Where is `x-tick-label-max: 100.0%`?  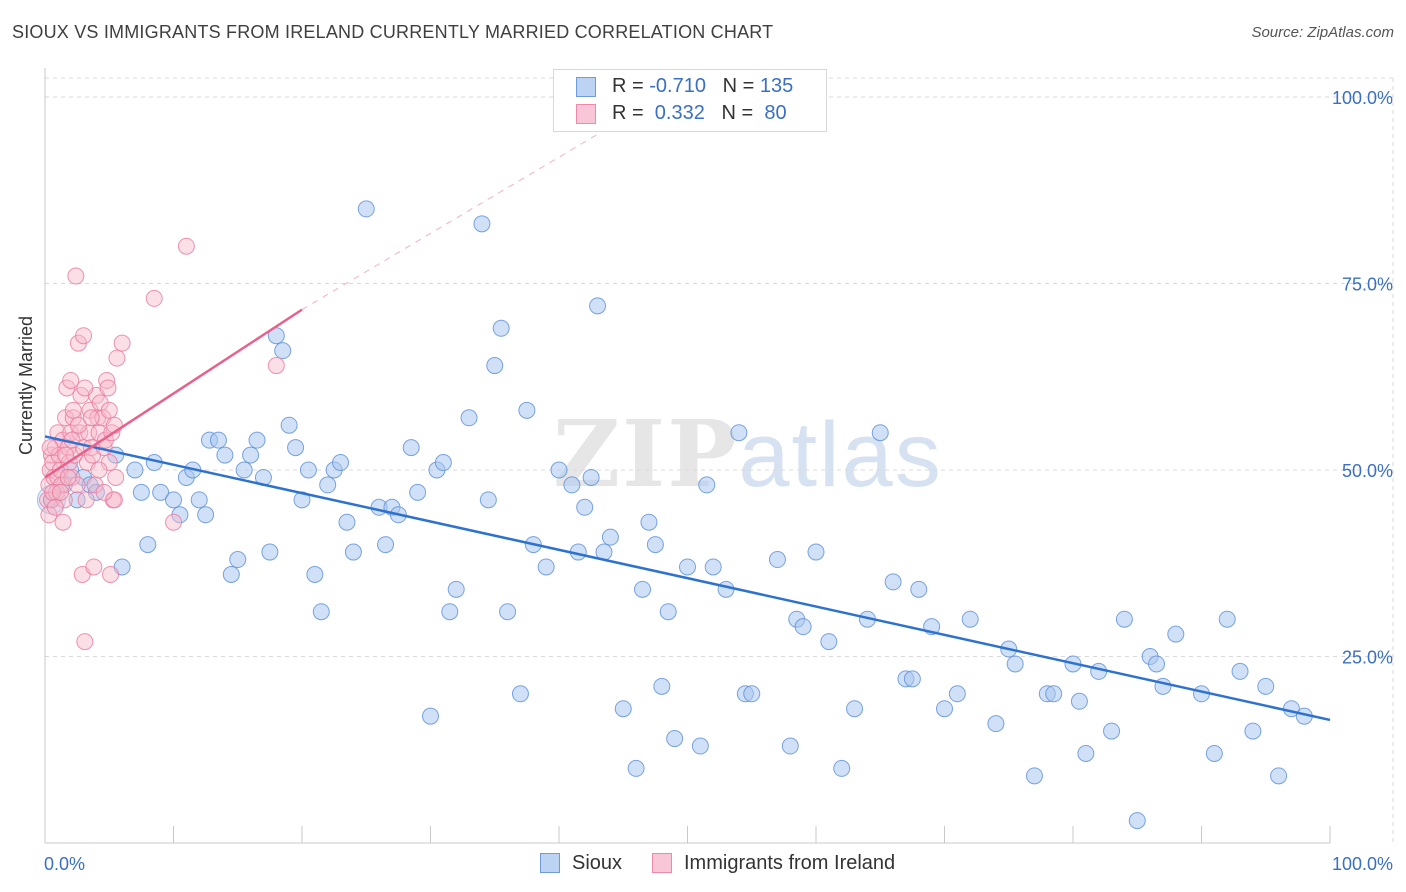 x-tick-label-max: 100.0% is located at coordinates (1362, 864).